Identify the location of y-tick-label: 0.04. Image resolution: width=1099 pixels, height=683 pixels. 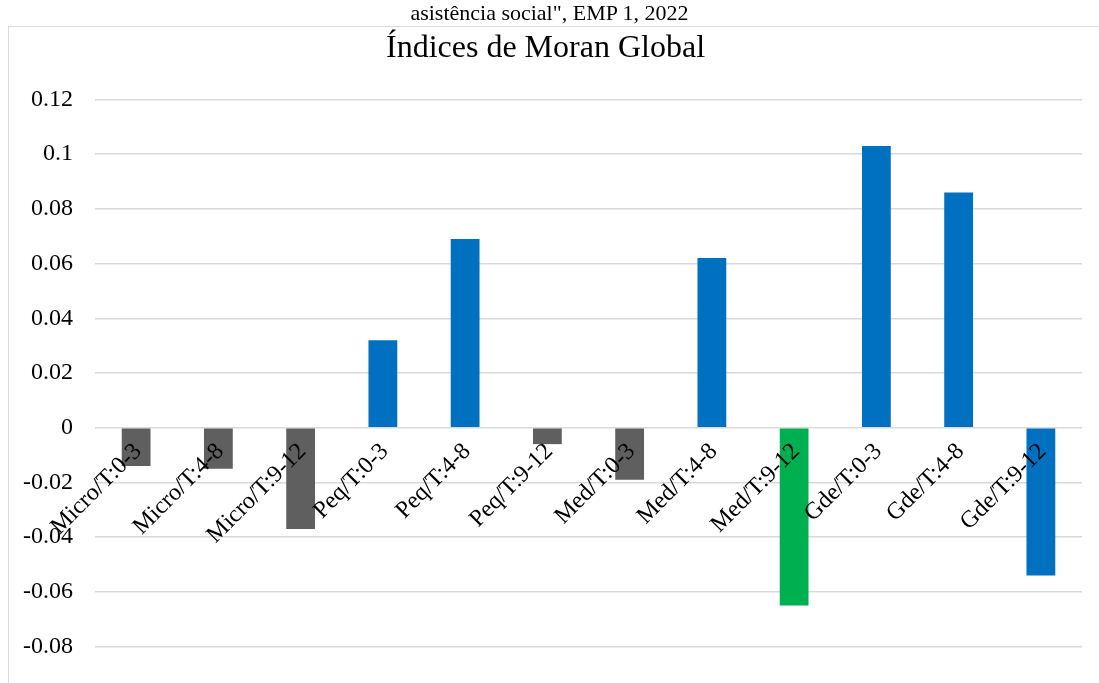
(52, 316).